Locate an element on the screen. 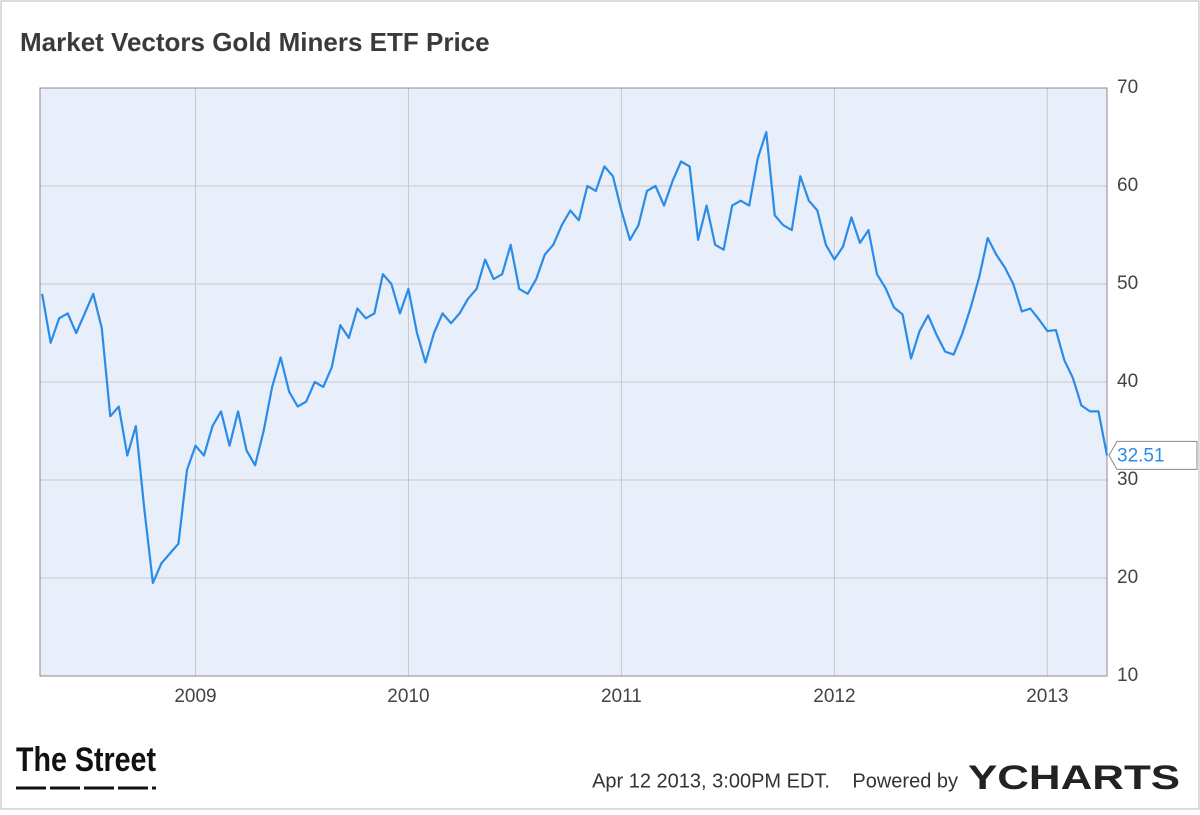 This screenshot has height=815, width=1200. y-tick-label: 40 is located at coordinates (1127, 381).